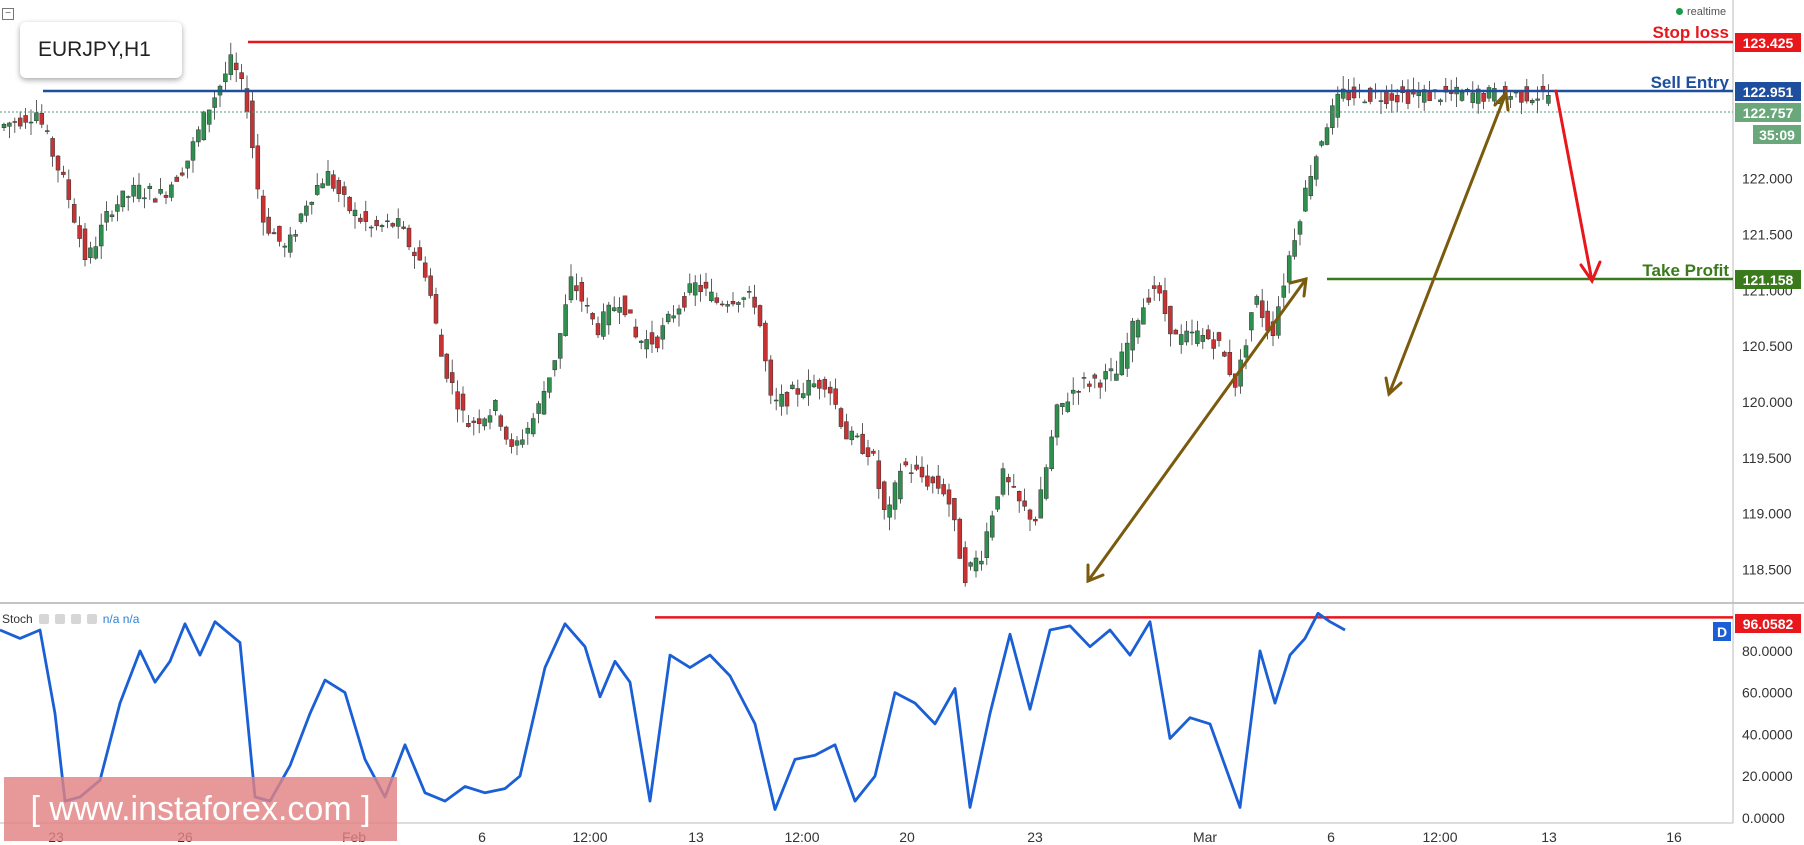 Image resolution: width=1804 pixels, height=845 pixels. I want to click on stoch-d-label: D, so click(1722, 632).